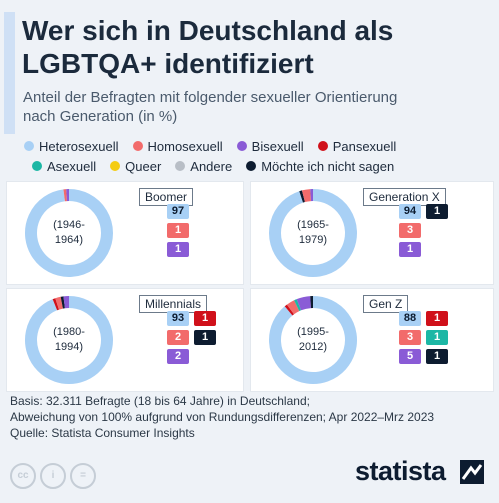  Describe the element at coordinates (386, 304) in the screenshot. I see `generation-label-3: Gen Z` at that location.